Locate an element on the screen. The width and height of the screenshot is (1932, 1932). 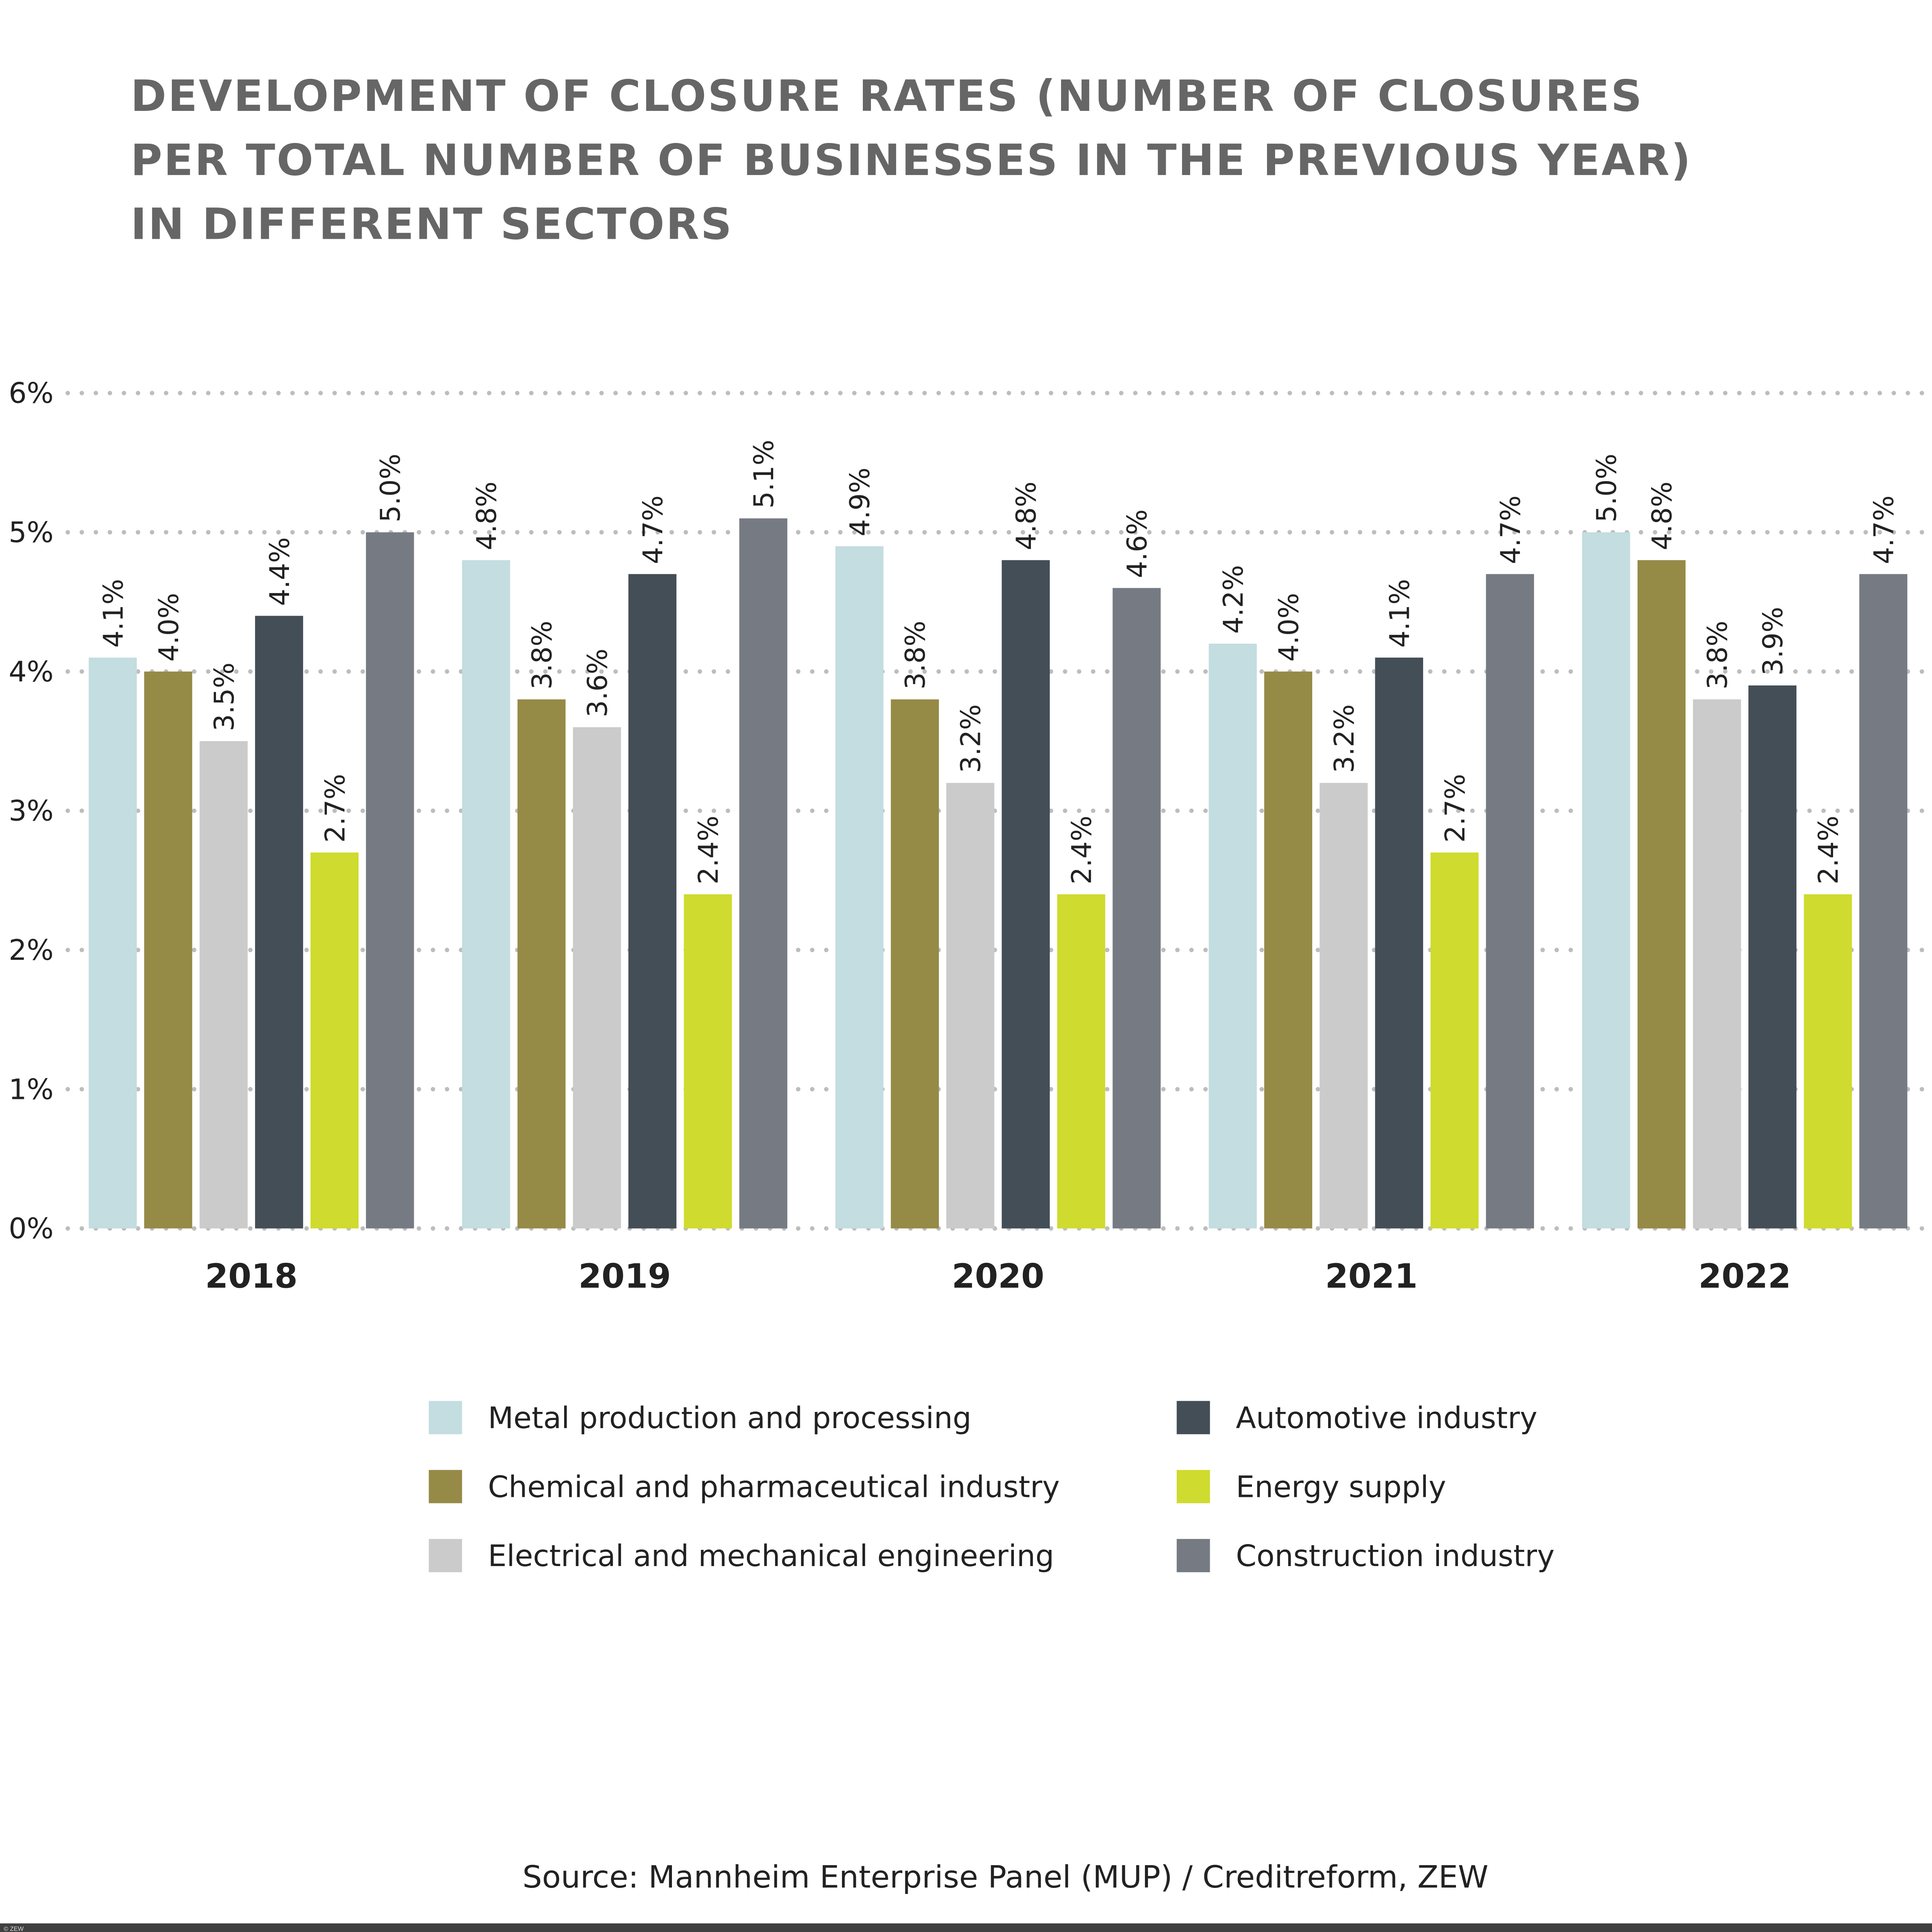
data-label: 3.9% is located at coordinates (1773, 641).